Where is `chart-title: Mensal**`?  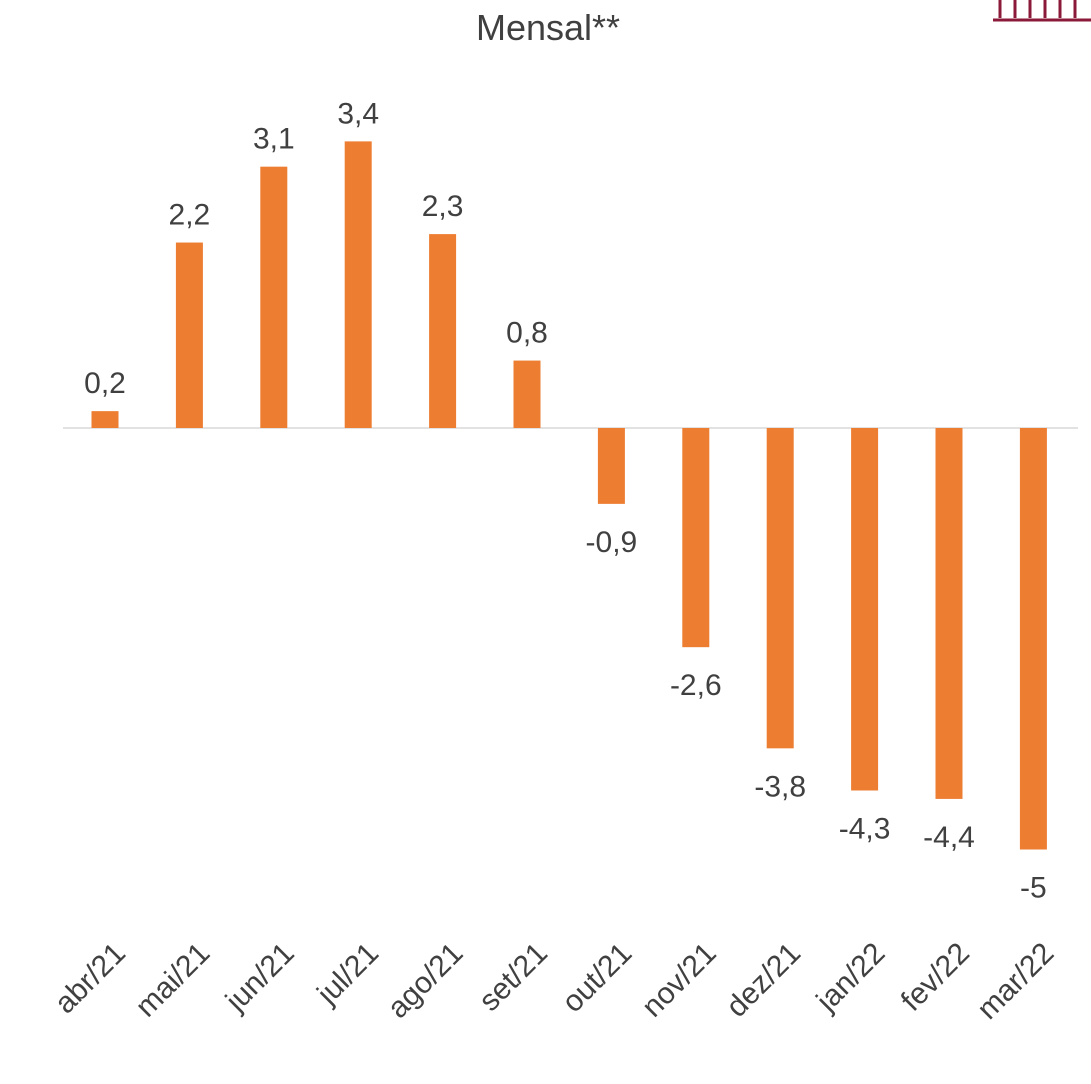
chart-title: Mensal** is located at coordinates (548, 27).